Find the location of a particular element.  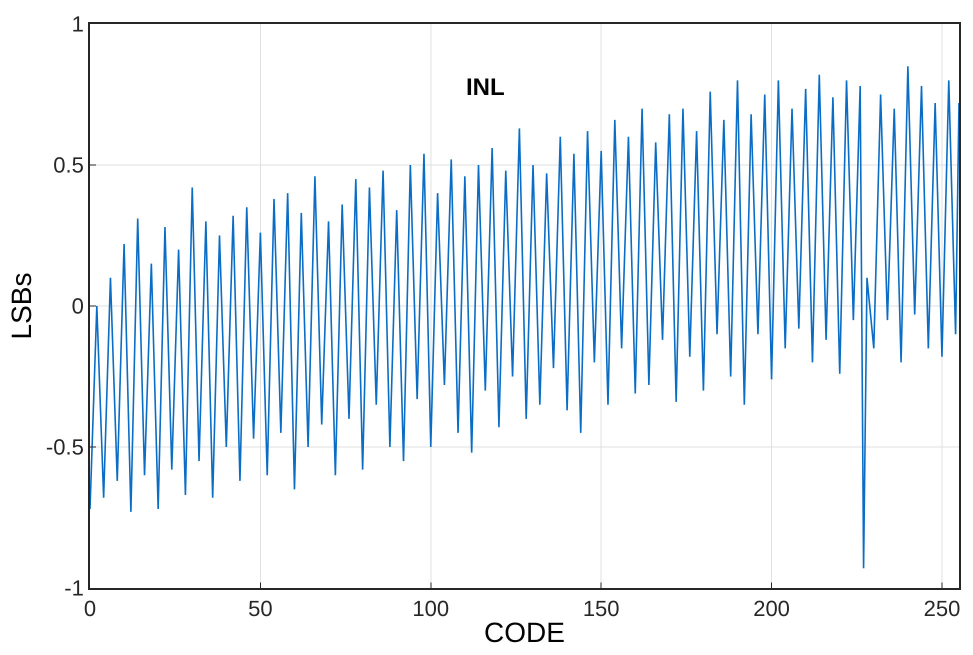

y-tick-label: 0 is located at coordinates (78, 306).